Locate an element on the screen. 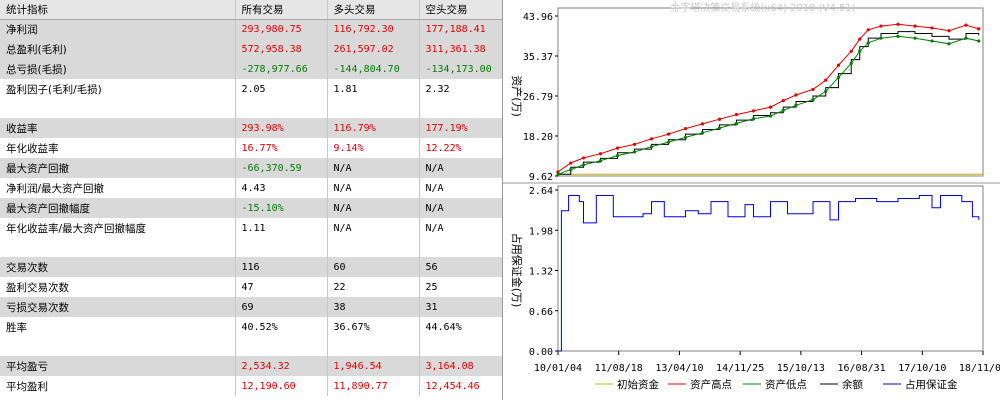  table-cell: 293,980.75 is located at coordinates (281, 29).